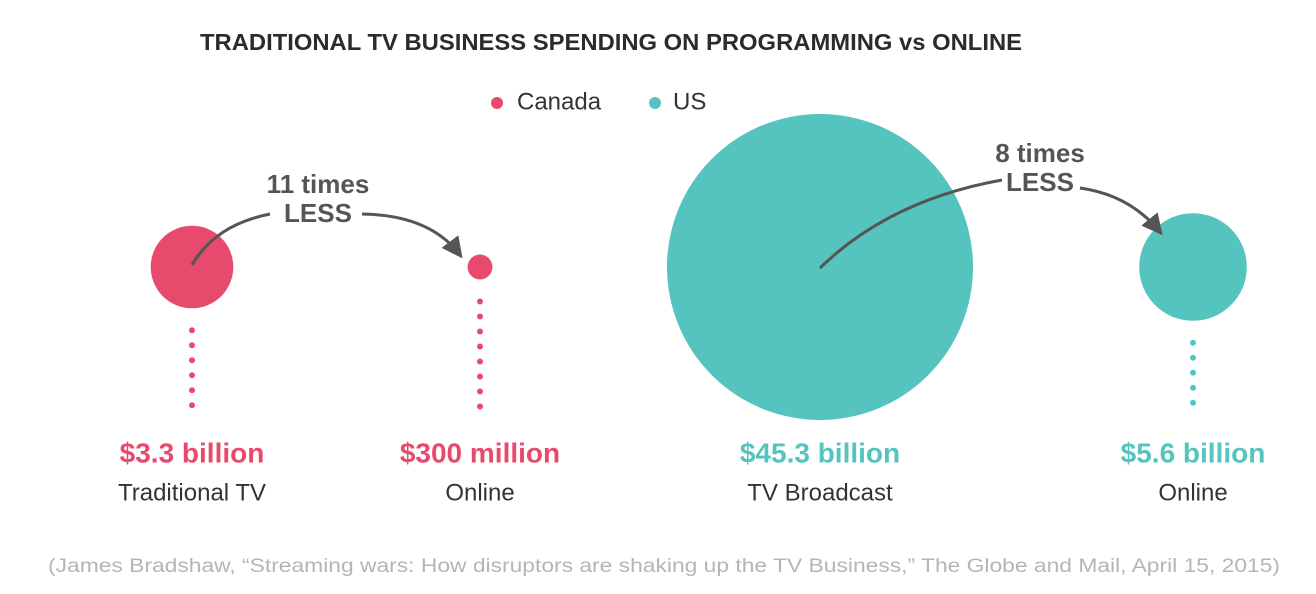 The width and height of the screenshot is (1316, 594). Describe the element at coordinates (318, 184) in the screenshot. I see `annotation: 11 times` at that location.